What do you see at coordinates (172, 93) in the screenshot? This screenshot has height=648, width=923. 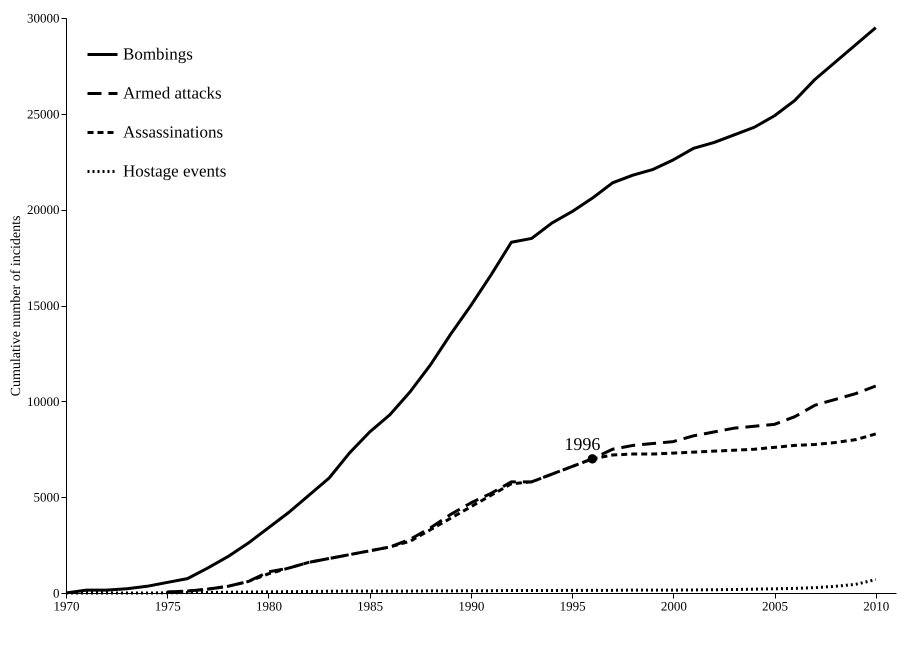 I see `legend-label: Armed attacks` at bounding box center [172, 93].